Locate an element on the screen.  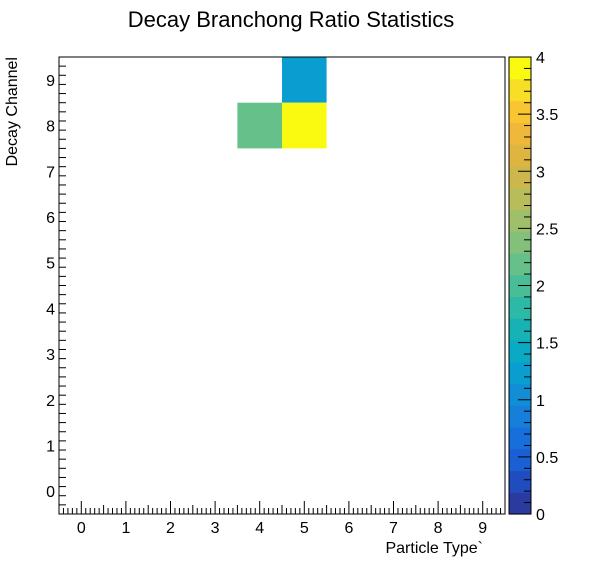
colorbar-tick-label: 1.5 is located at coordinates (547, 344).